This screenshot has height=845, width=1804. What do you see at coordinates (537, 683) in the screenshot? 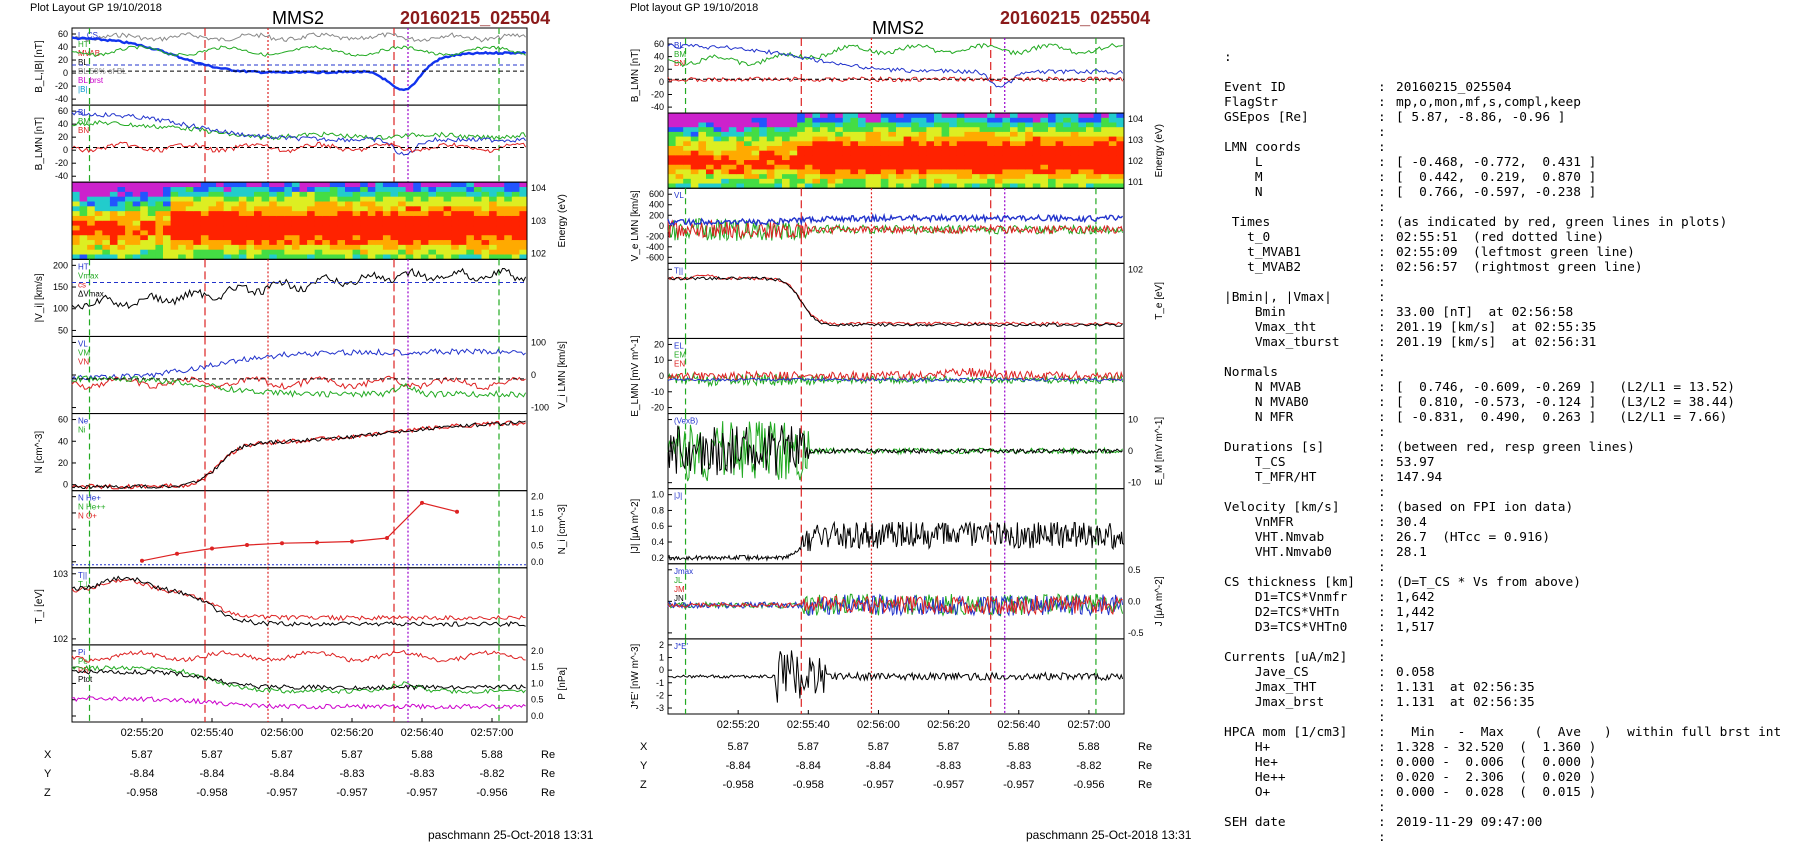
I see `y-tick-label: 1.0` at bounding box center [537, 683].